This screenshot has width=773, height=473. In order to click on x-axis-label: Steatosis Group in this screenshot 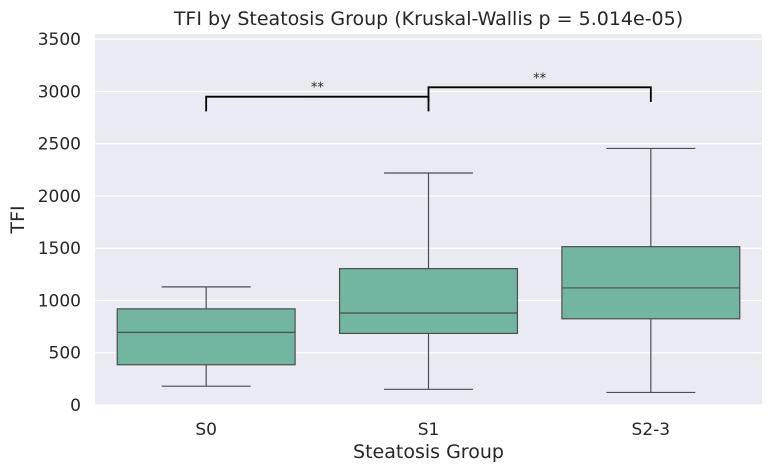, I will do `click(428, 452)`.